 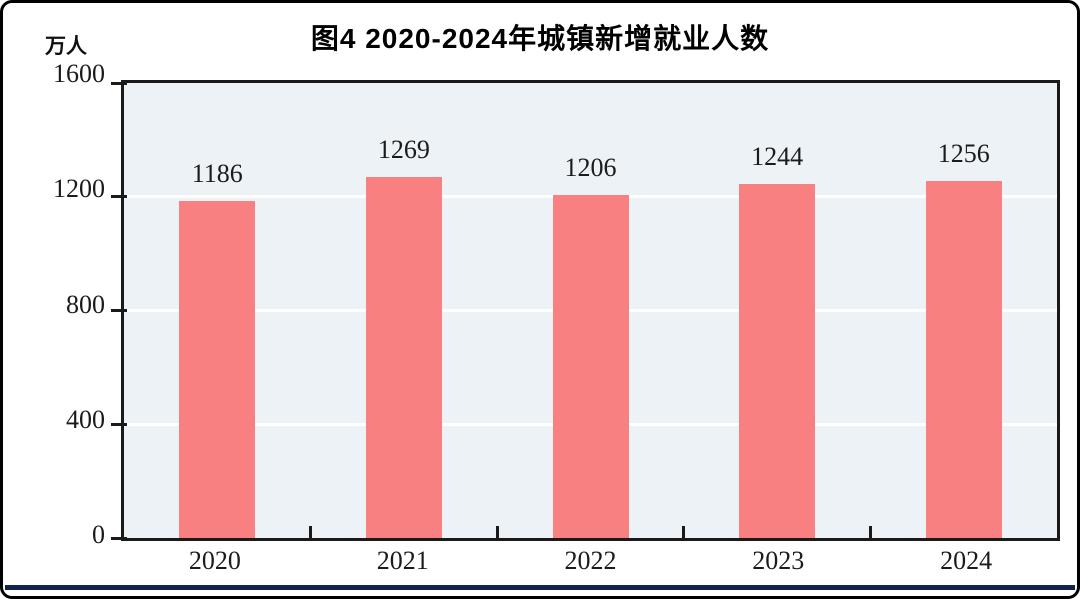 I want to click on y-axis-unit-label: 万人, so click(x=66, y=46).